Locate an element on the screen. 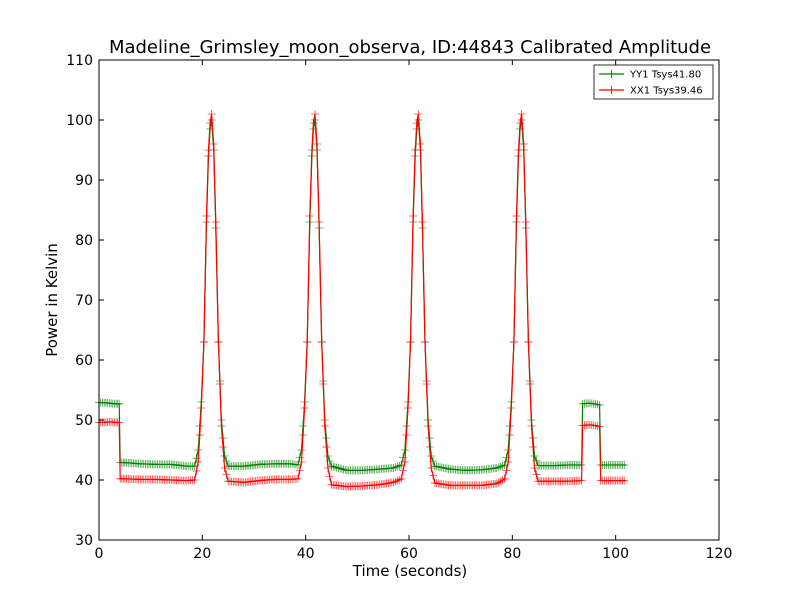 This screenshot has width=800, height=600. x-tick-label-3: 60 is located at coordinates (409, 554).